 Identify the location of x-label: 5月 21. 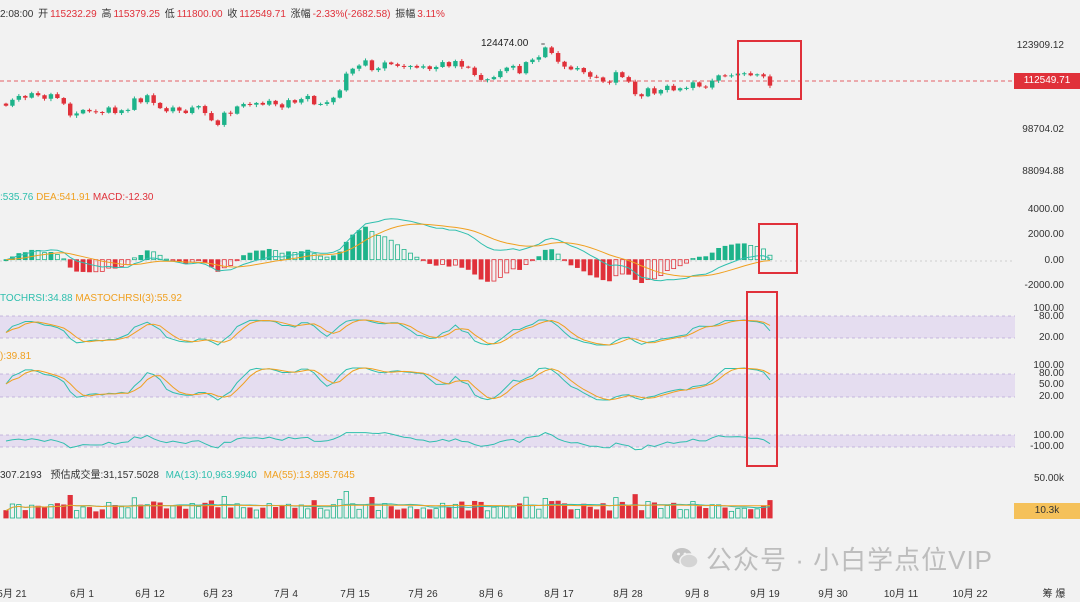
(13, 594).